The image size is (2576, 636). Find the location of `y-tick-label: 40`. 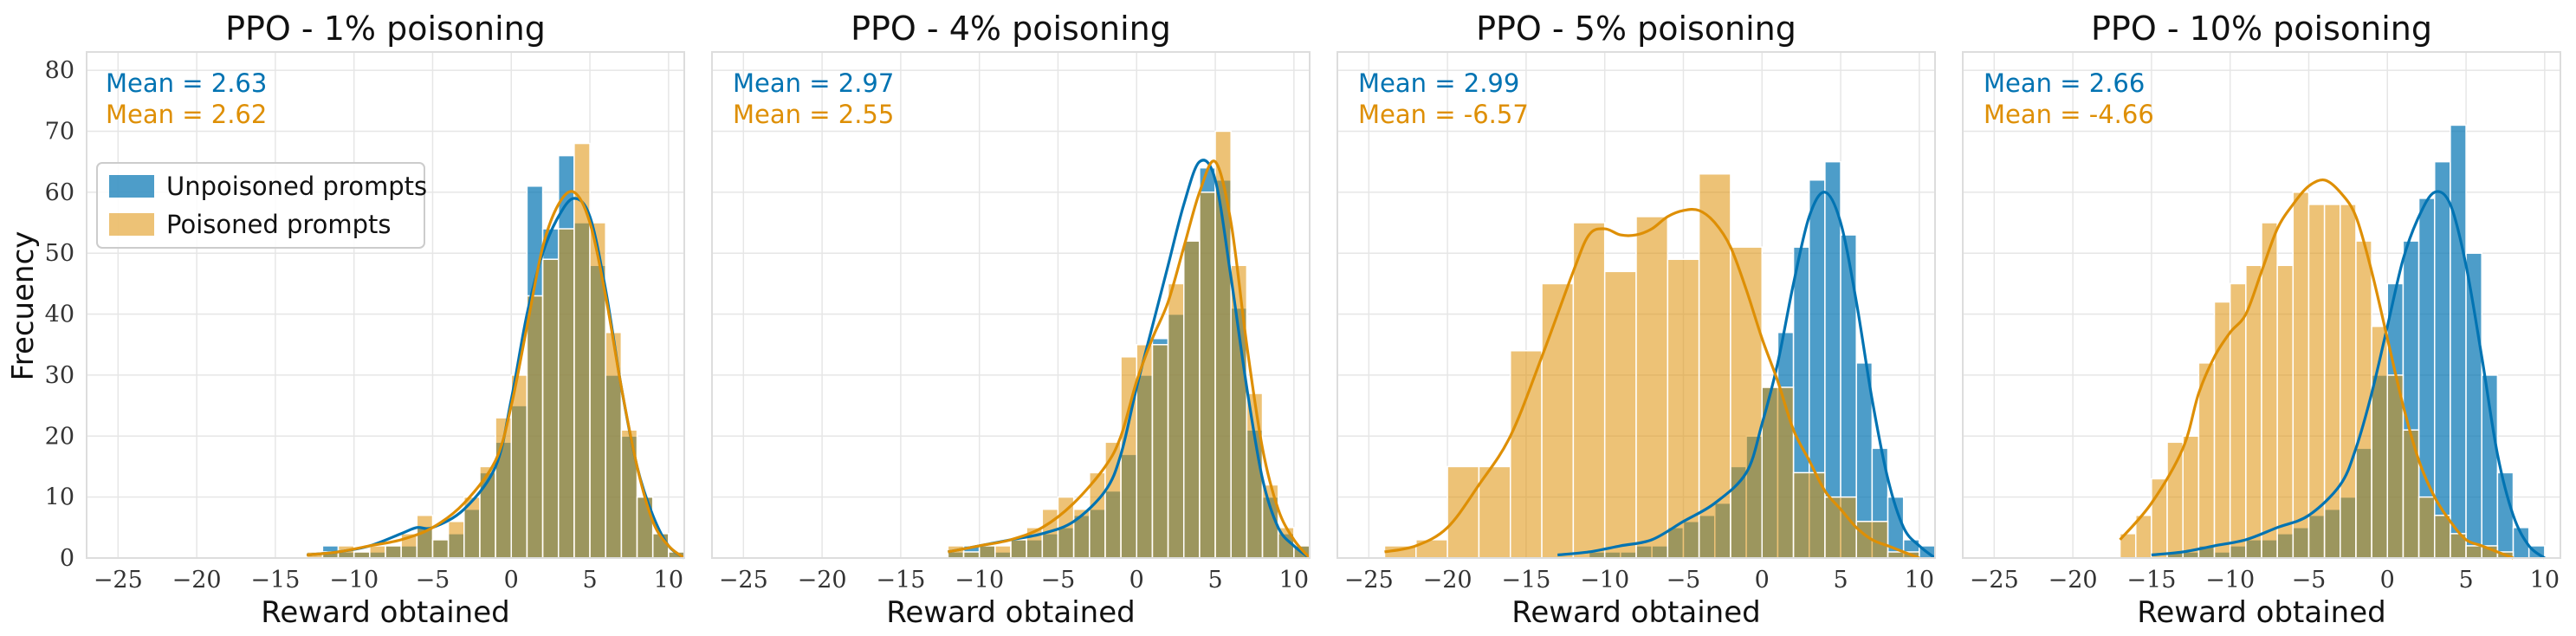

y-tick-label: 40 is located at coordinates (59, 315).